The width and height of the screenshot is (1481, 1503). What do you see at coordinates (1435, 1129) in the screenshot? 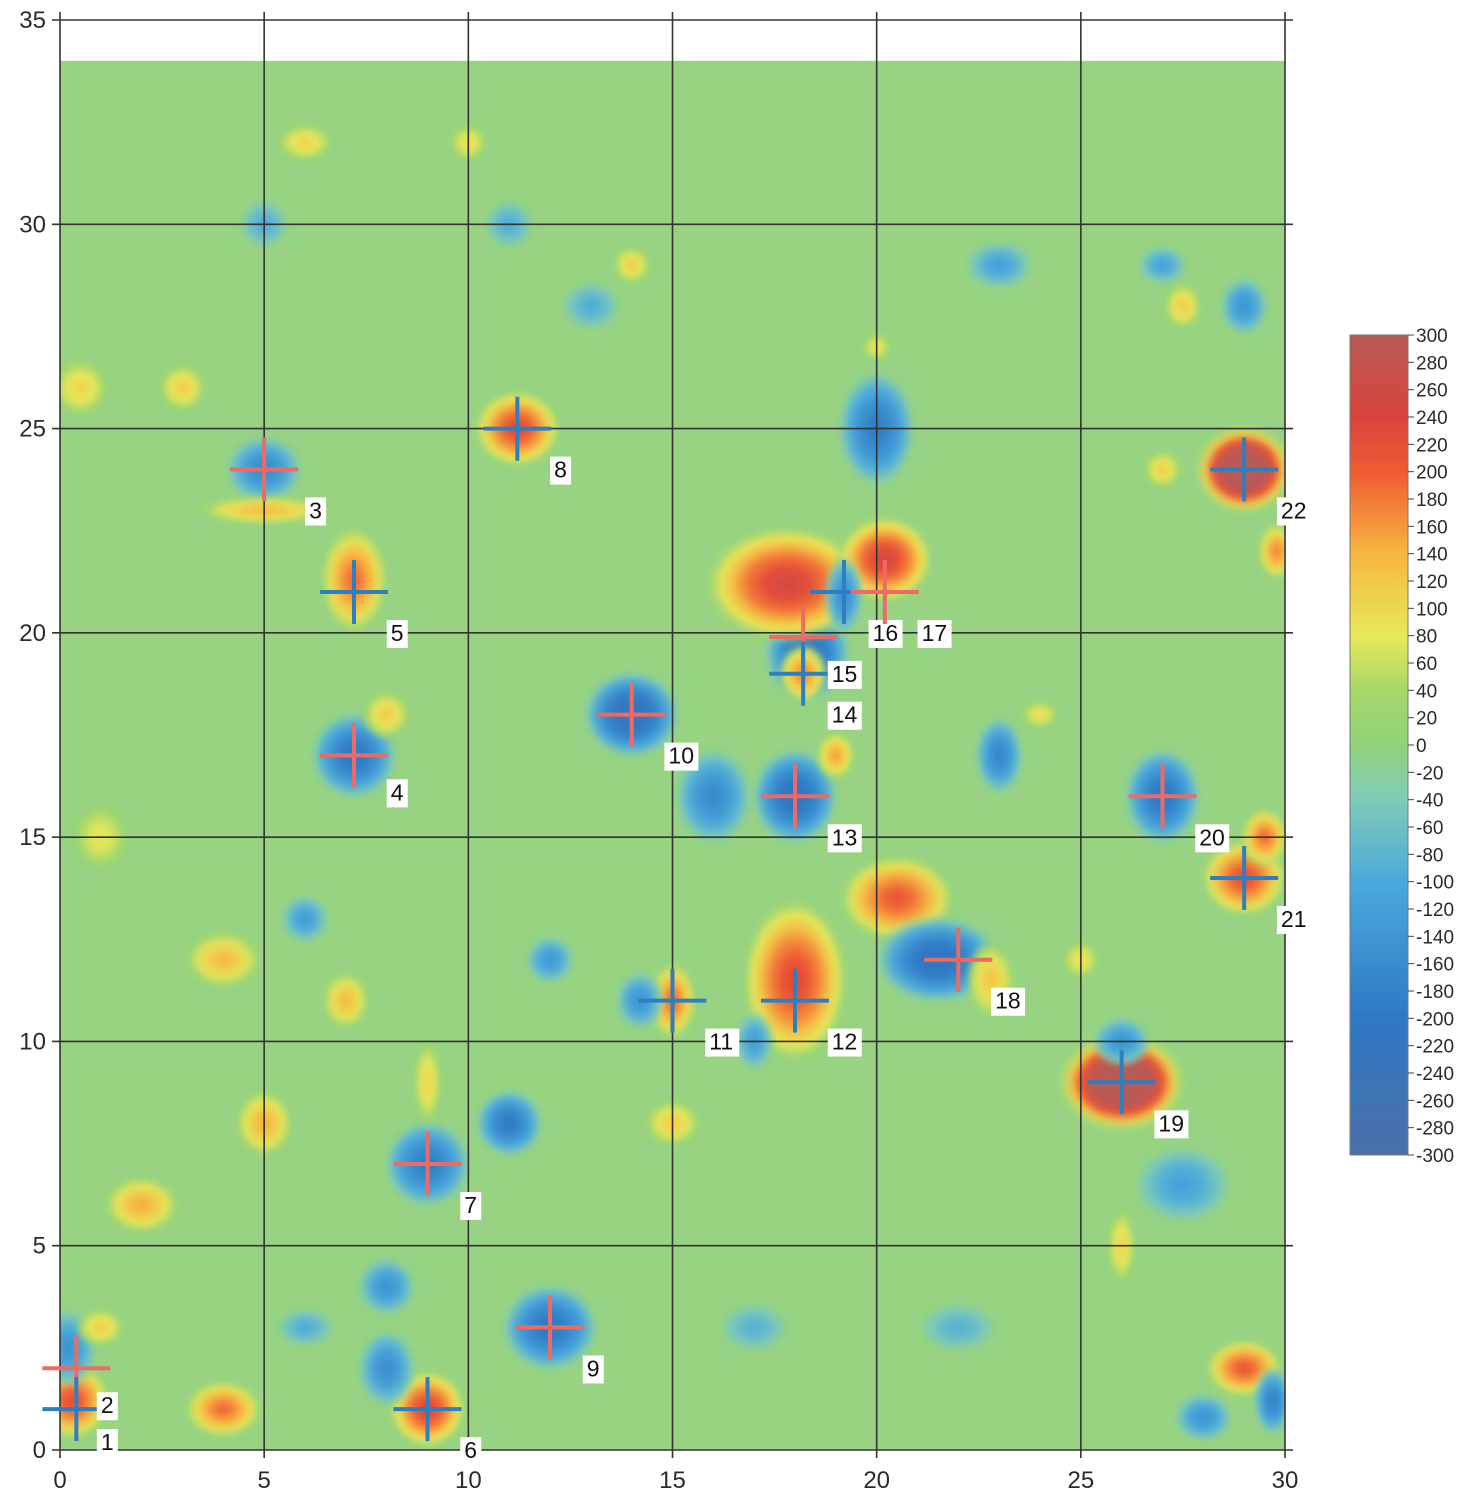
I see `colorbar-tick-label: -280` at bounding box center [1435, 1129].